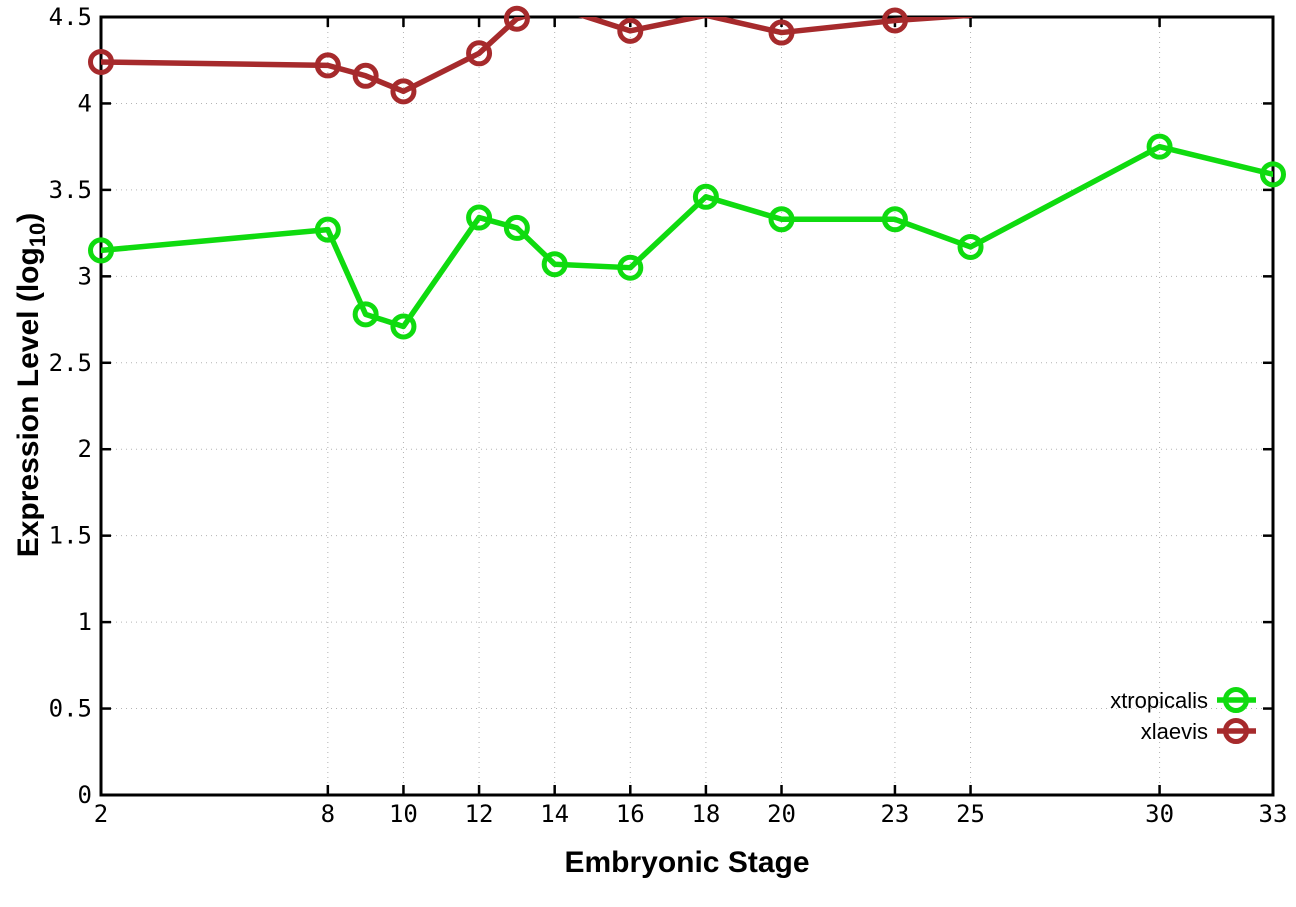 The image size is (1296, 907). Describe the element at coordinates (686, 862) in the screenshot. I see `x-axis-title: Embryonic Stage` at that location.